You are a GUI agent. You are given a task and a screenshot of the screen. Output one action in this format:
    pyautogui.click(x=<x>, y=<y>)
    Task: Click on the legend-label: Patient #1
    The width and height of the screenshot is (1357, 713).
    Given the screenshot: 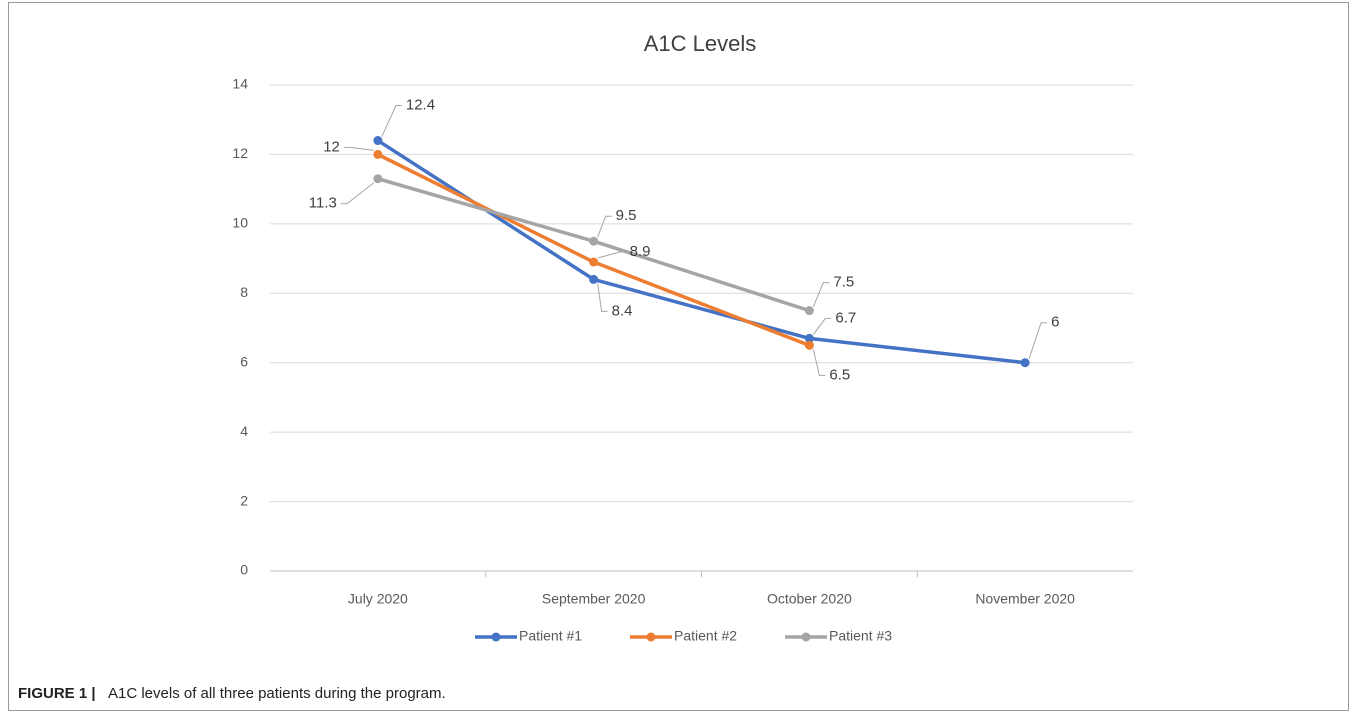 What is the action you would take?
    pyautogui.click(x=550, y=636)
    